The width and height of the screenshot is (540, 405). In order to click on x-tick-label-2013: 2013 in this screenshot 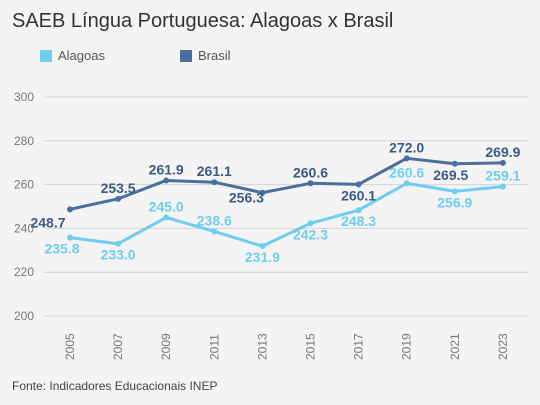, I will do `click(262, 346)`.